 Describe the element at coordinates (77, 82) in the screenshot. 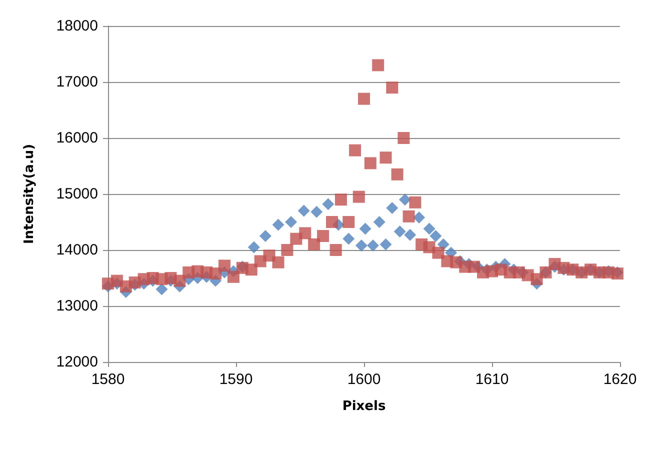

I see `y-tick-label: 17000` at that location.